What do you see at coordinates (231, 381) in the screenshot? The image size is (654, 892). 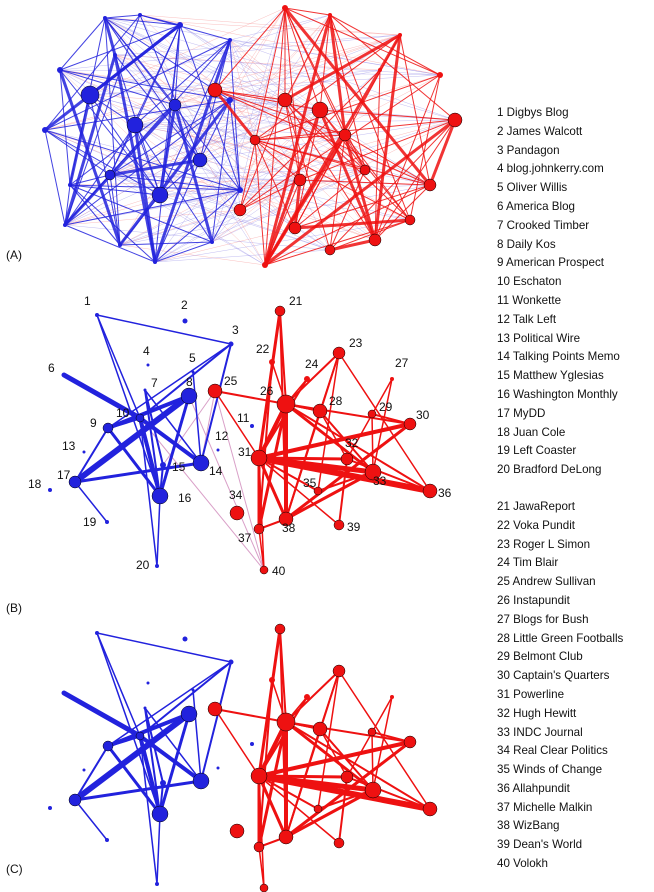 I see `node-label-25: 25` at bounding box center [231, 381].